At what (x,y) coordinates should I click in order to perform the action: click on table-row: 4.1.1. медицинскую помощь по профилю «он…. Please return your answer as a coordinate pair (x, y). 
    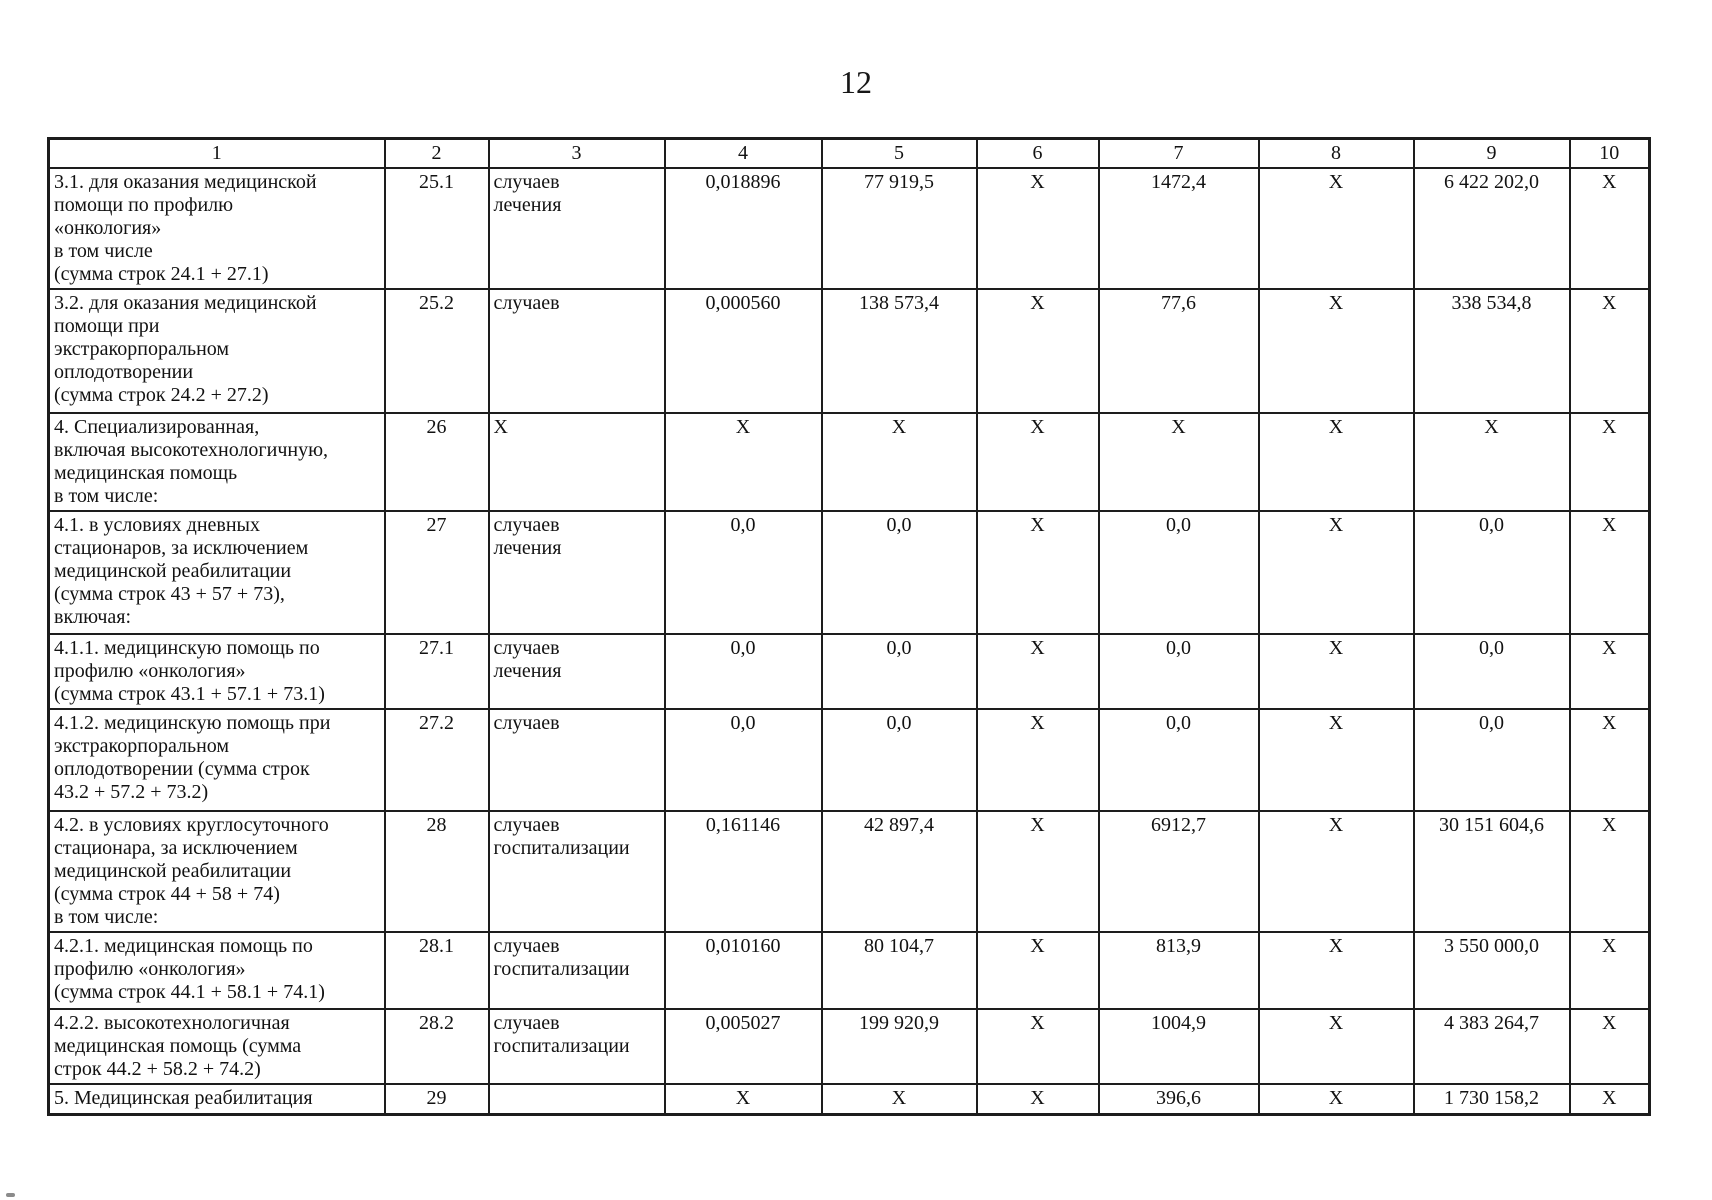
    Looking at the image, I should click on (849, 671).